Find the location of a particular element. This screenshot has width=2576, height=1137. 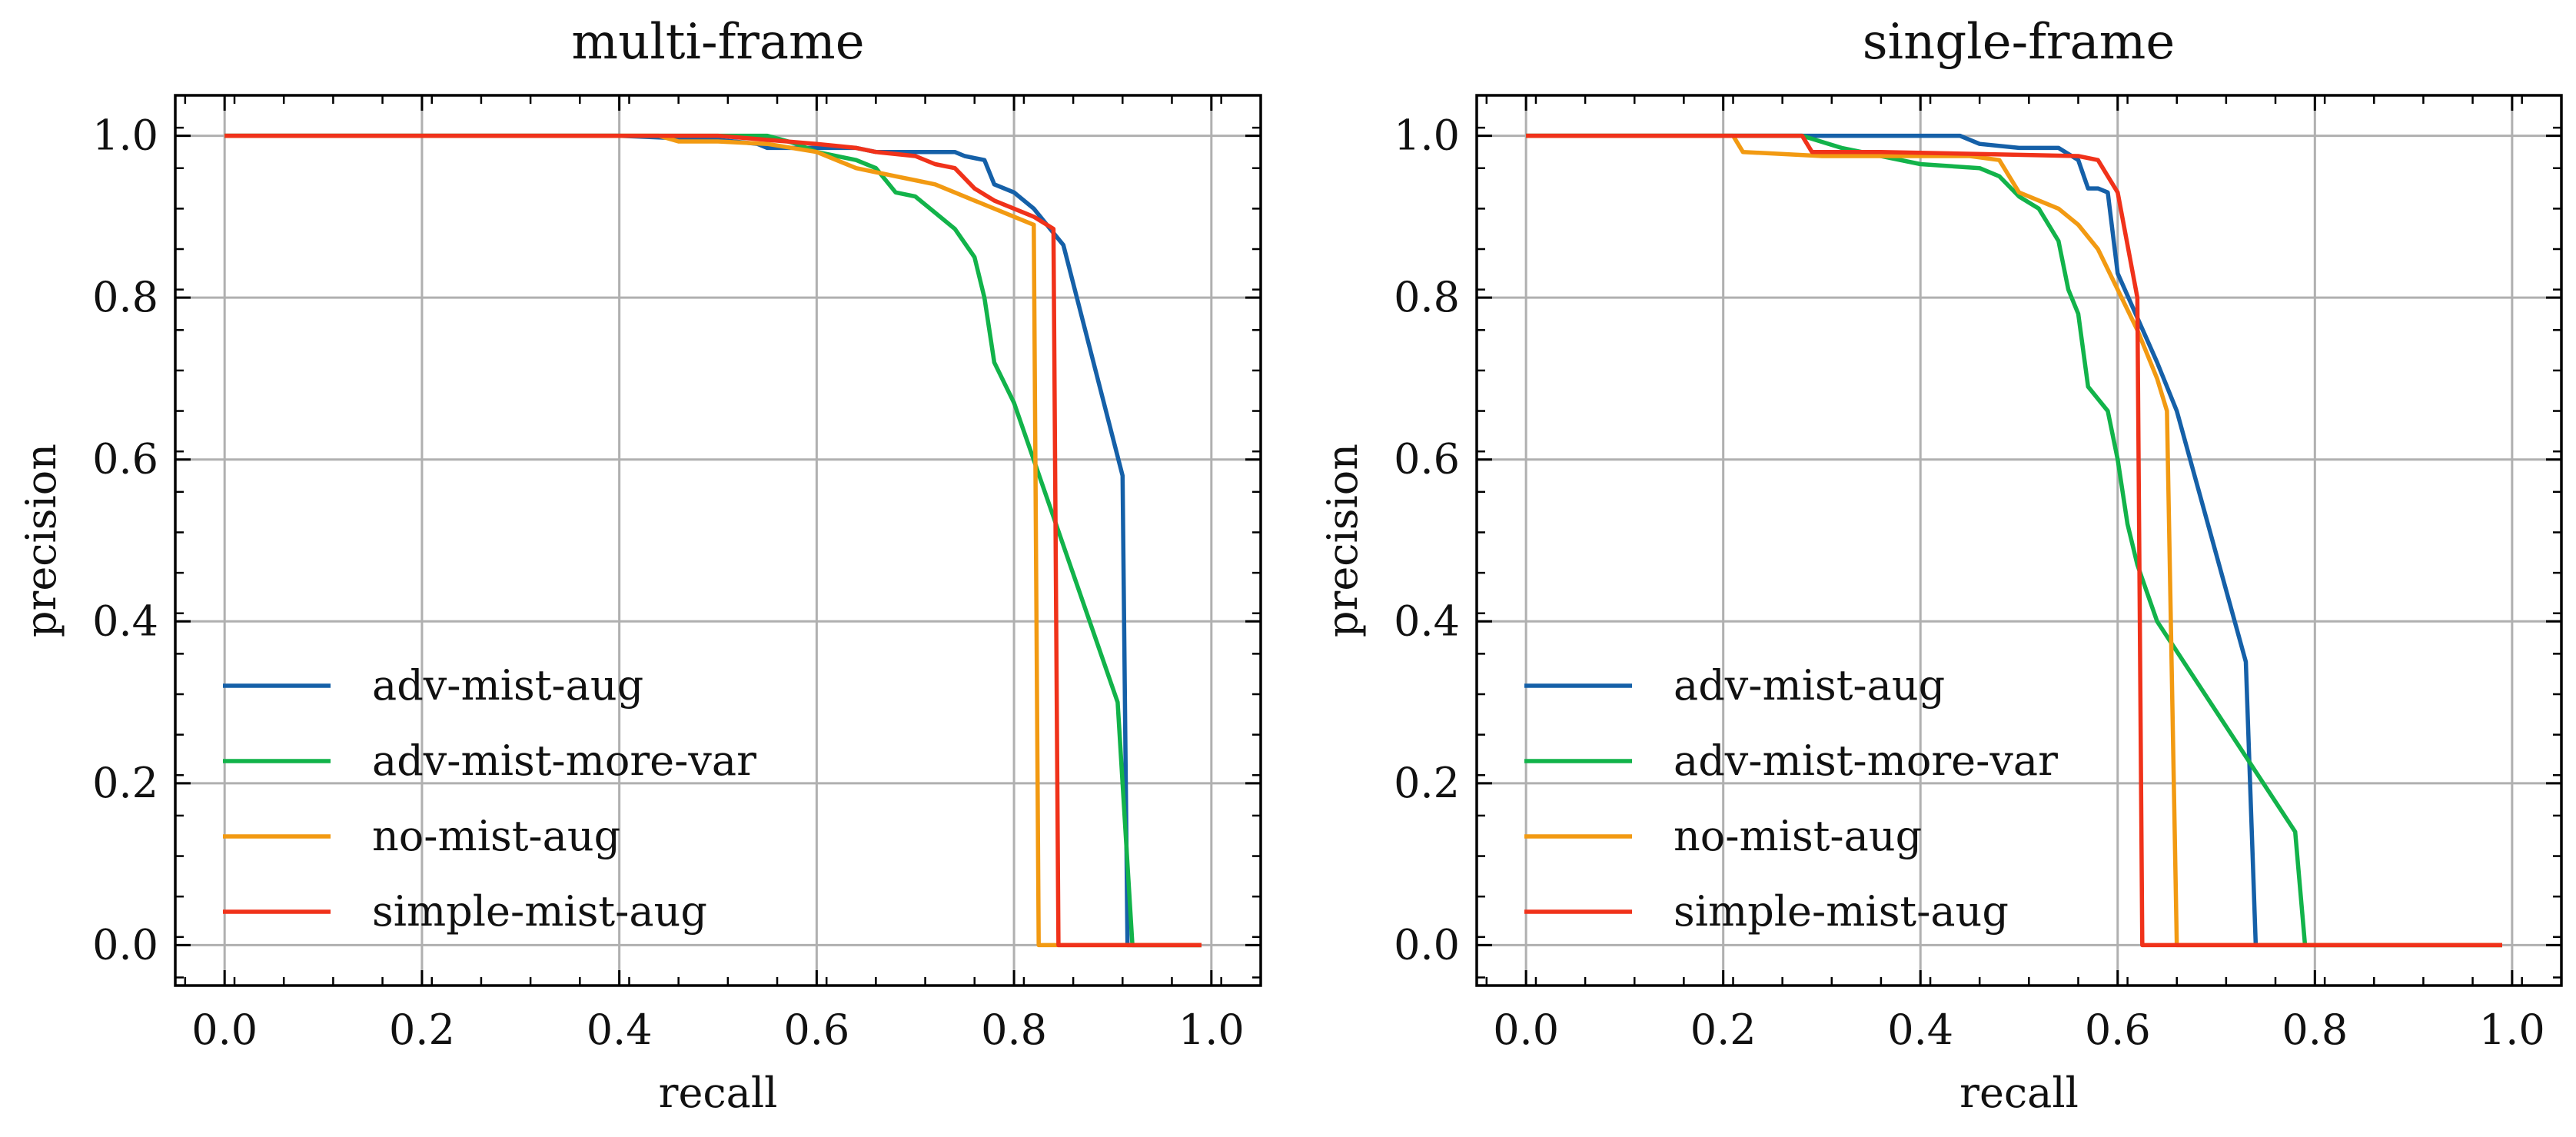

chart-title: multi-frame is located at coordinates (717, 42).